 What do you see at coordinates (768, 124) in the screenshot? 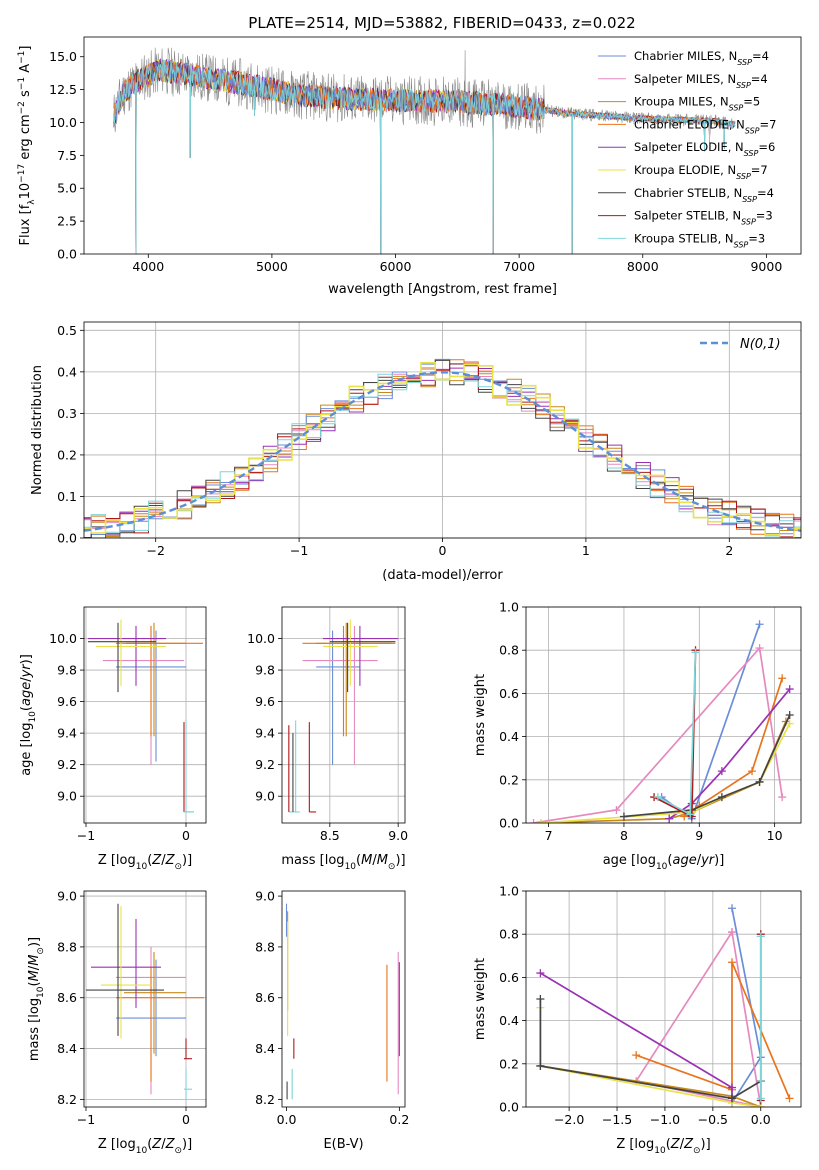
I see `legend-label-tail: =7` at bounding box center [768, 124].